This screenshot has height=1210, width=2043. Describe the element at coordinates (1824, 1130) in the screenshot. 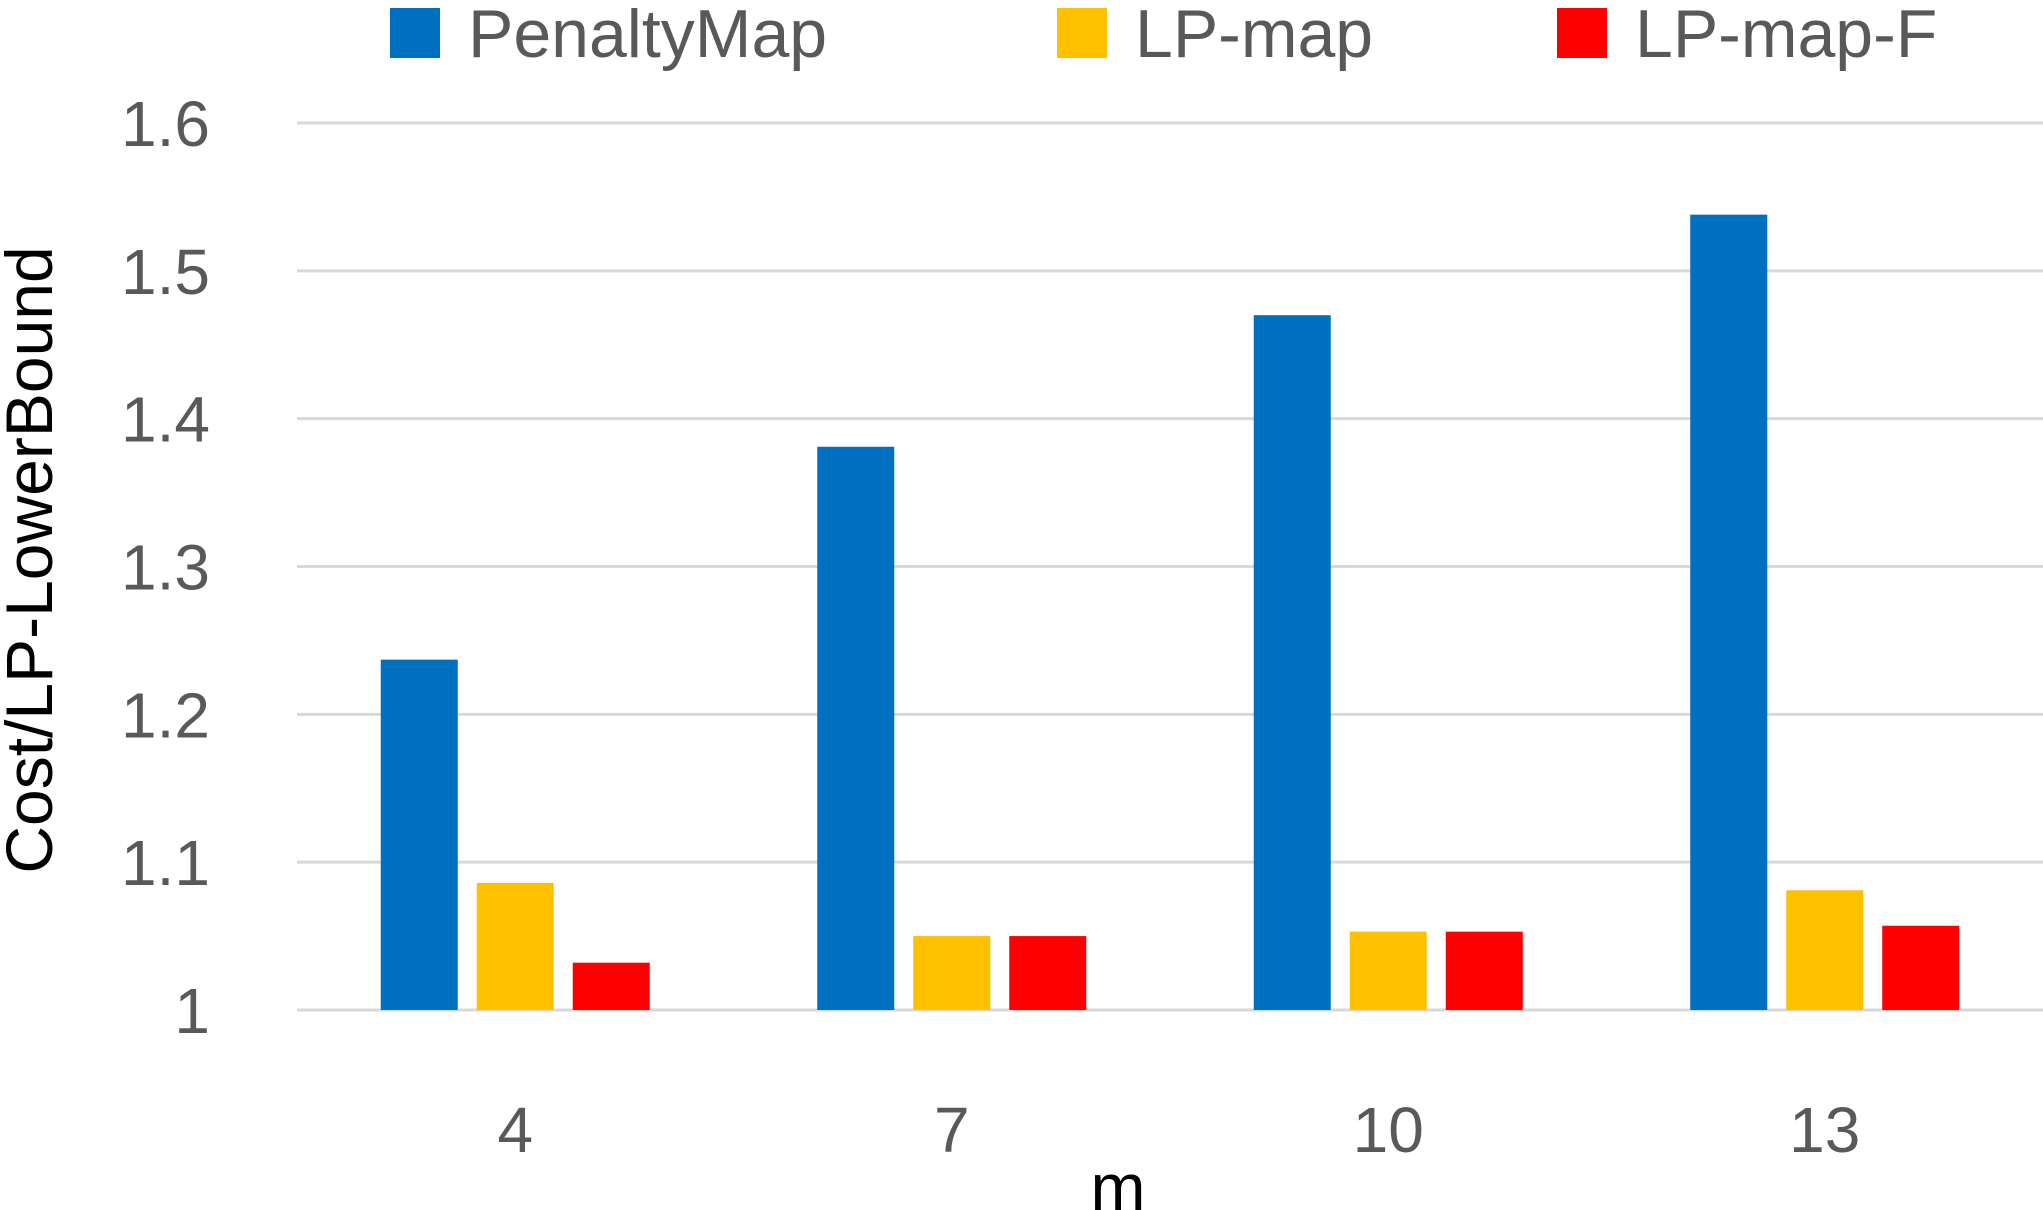

I see `x-tick-label: 13` at that location.